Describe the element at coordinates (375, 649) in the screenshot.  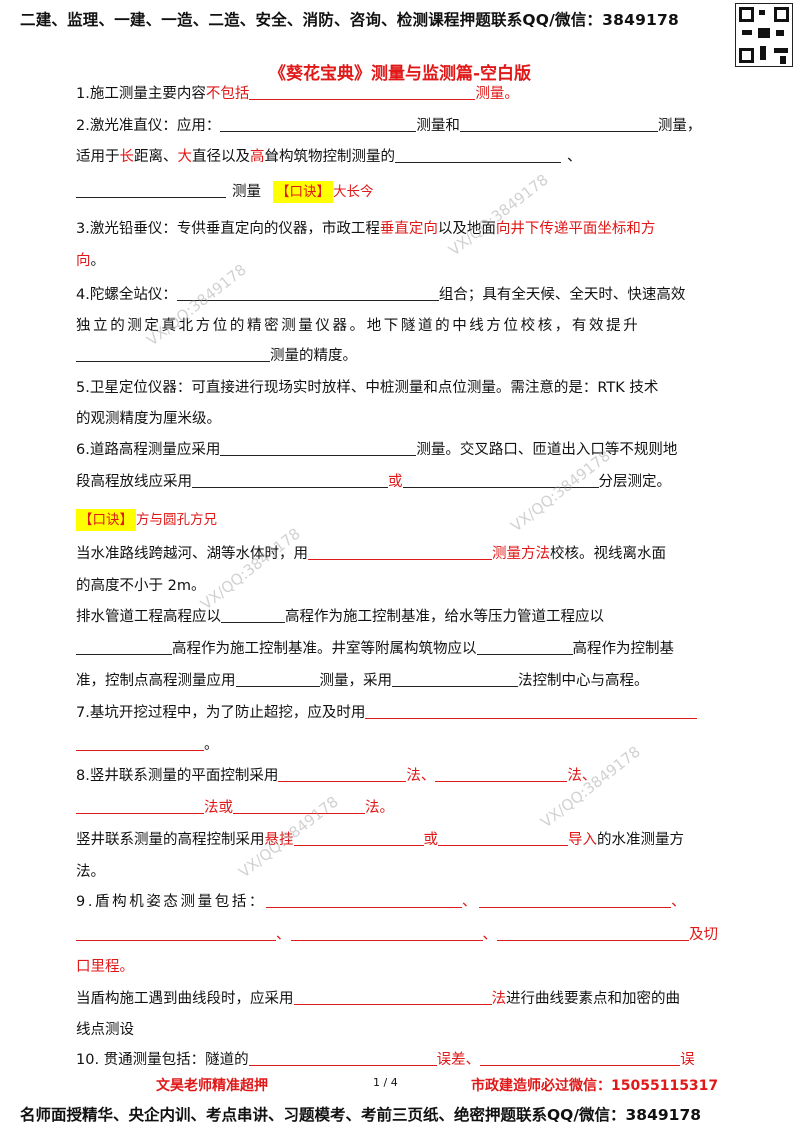
I see `drain-line-2: 高程作为施工控制基准。井室等附属构筑物应以 高程作为控制基` at that location.